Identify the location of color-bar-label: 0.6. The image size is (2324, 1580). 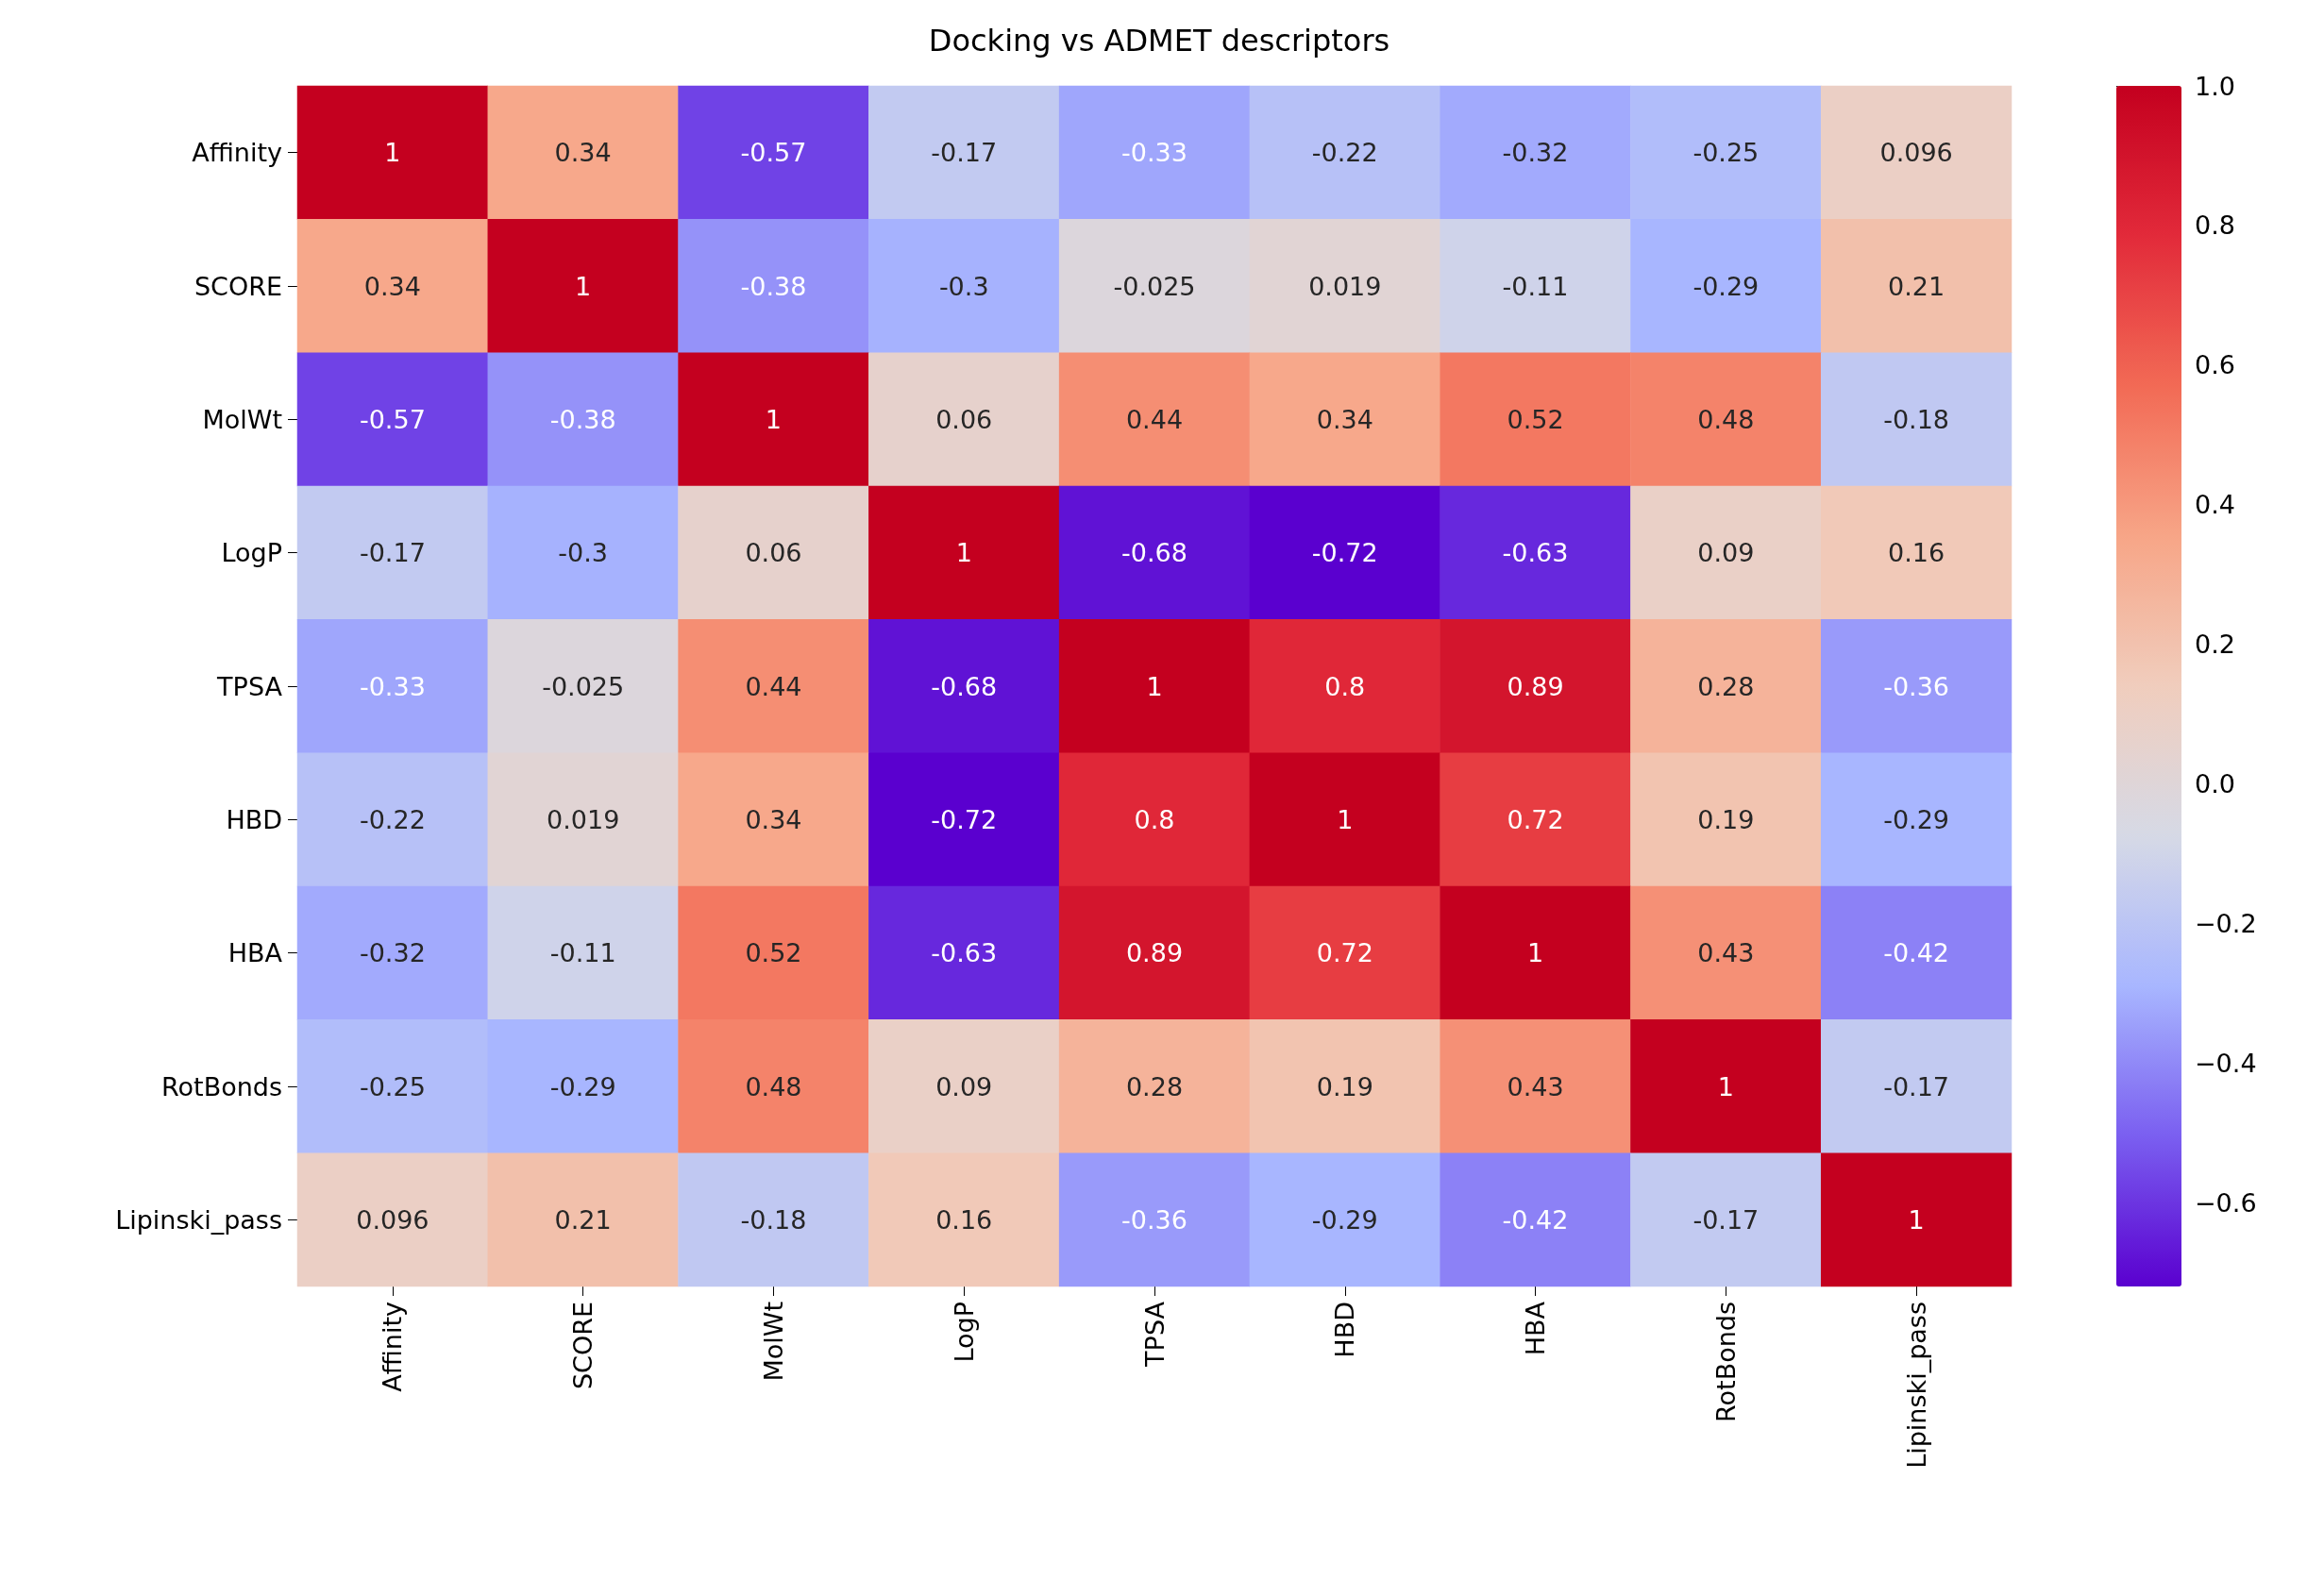
(2215, 365).